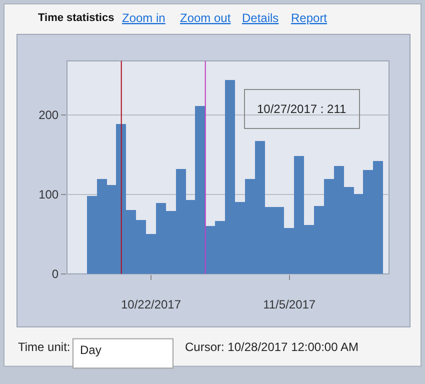 The height and width of the screenshot is (384, 425). What do you see at coordinates (48, 195) in the screenshot?
I see `y-tick-label: 100` at bounding box center [48, 195].